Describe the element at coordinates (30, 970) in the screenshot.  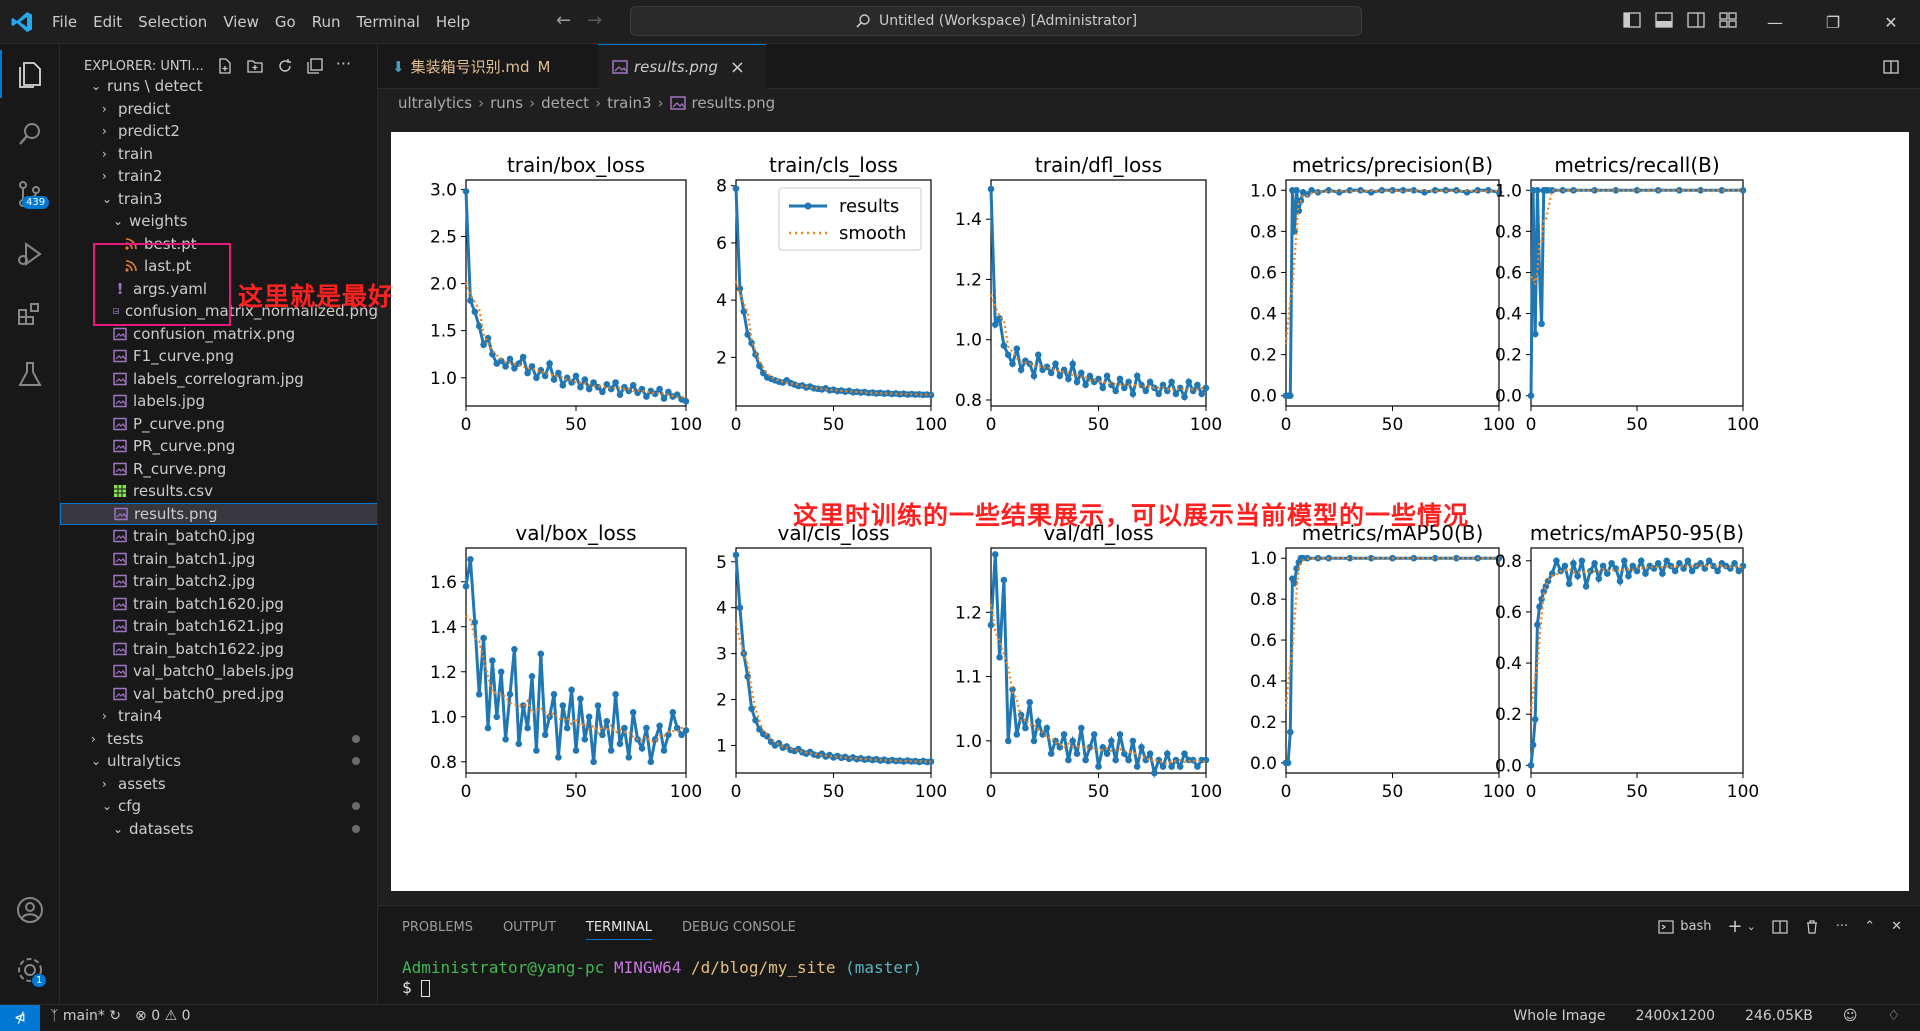
I see `settings-gear-icon` at that location.